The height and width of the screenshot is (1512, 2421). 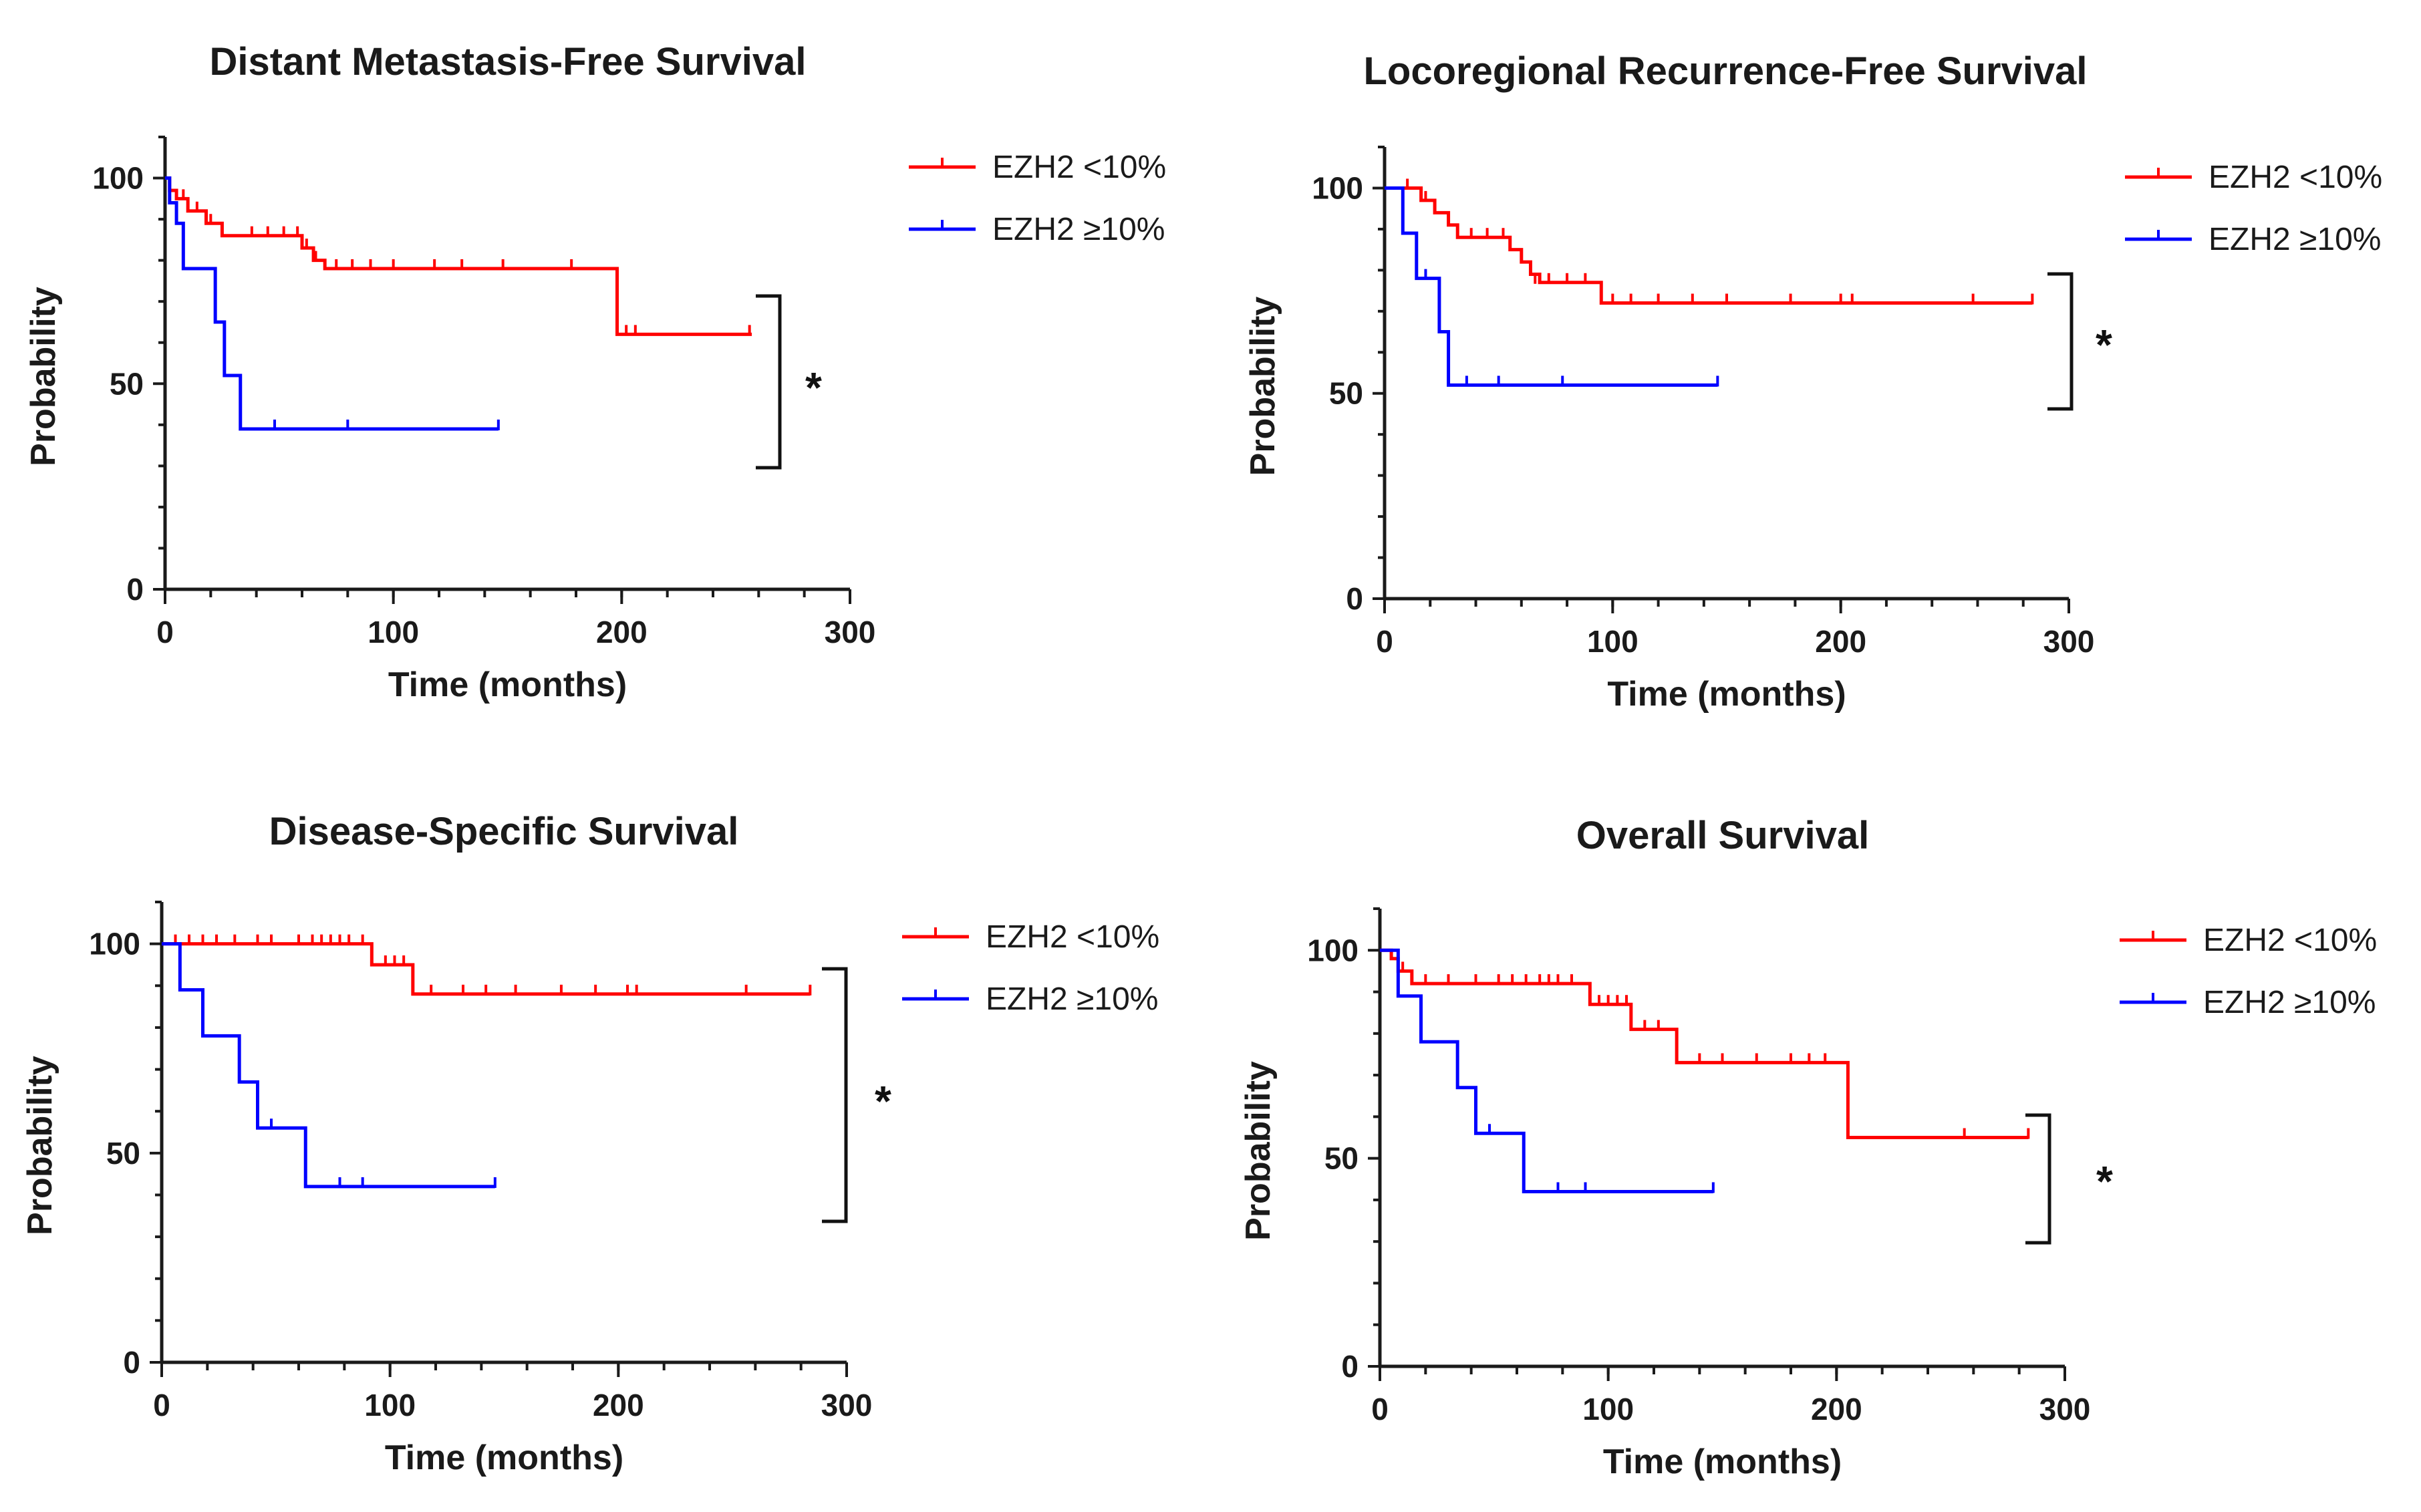 What do you see at coordinates (1722, 835) in the screenshot?
I see `chart-title: Overall Survival` at bounding box center [1722, 835].